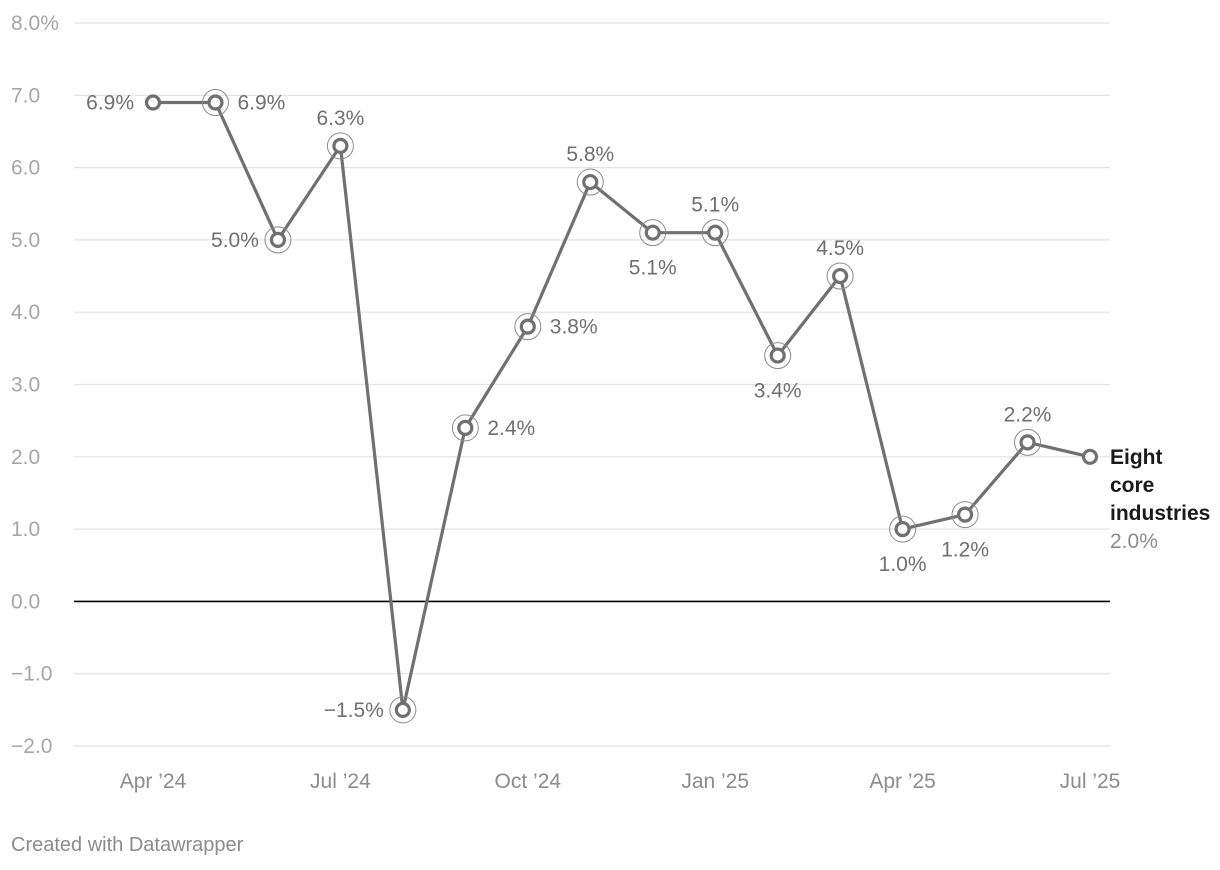 This screenshot has width=1220, height=870. What do you see at coordinates (590, 154) in the screenshot?
I see `data-label: 5.8%` at bounding box center [590, 154].